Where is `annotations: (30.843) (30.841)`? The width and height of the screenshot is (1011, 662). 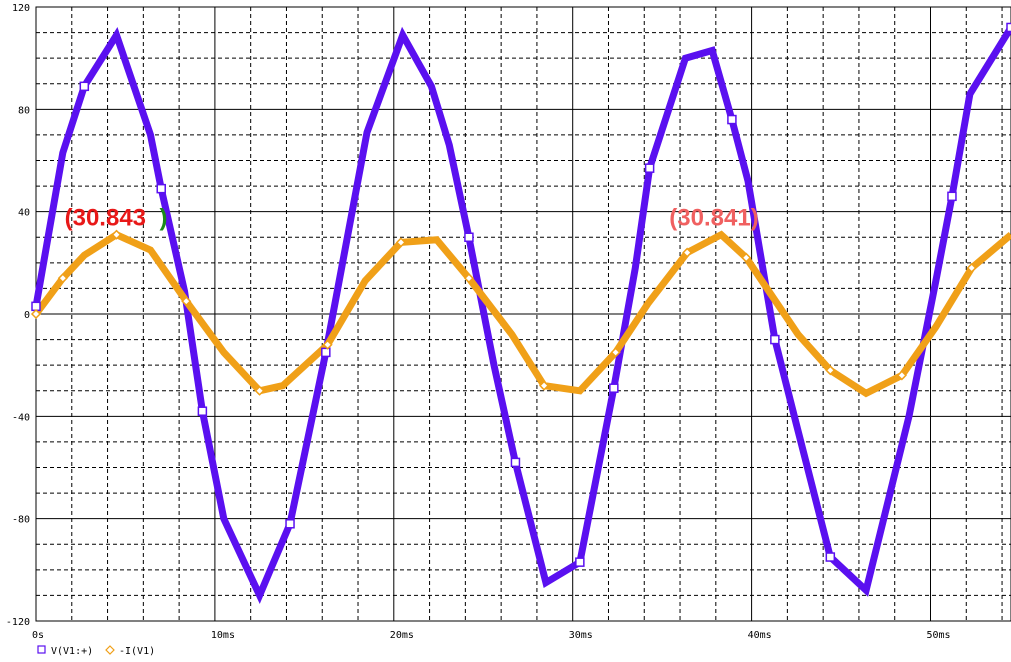 annotations: (30.843) (30.841) is located at coordinates (412, 218).